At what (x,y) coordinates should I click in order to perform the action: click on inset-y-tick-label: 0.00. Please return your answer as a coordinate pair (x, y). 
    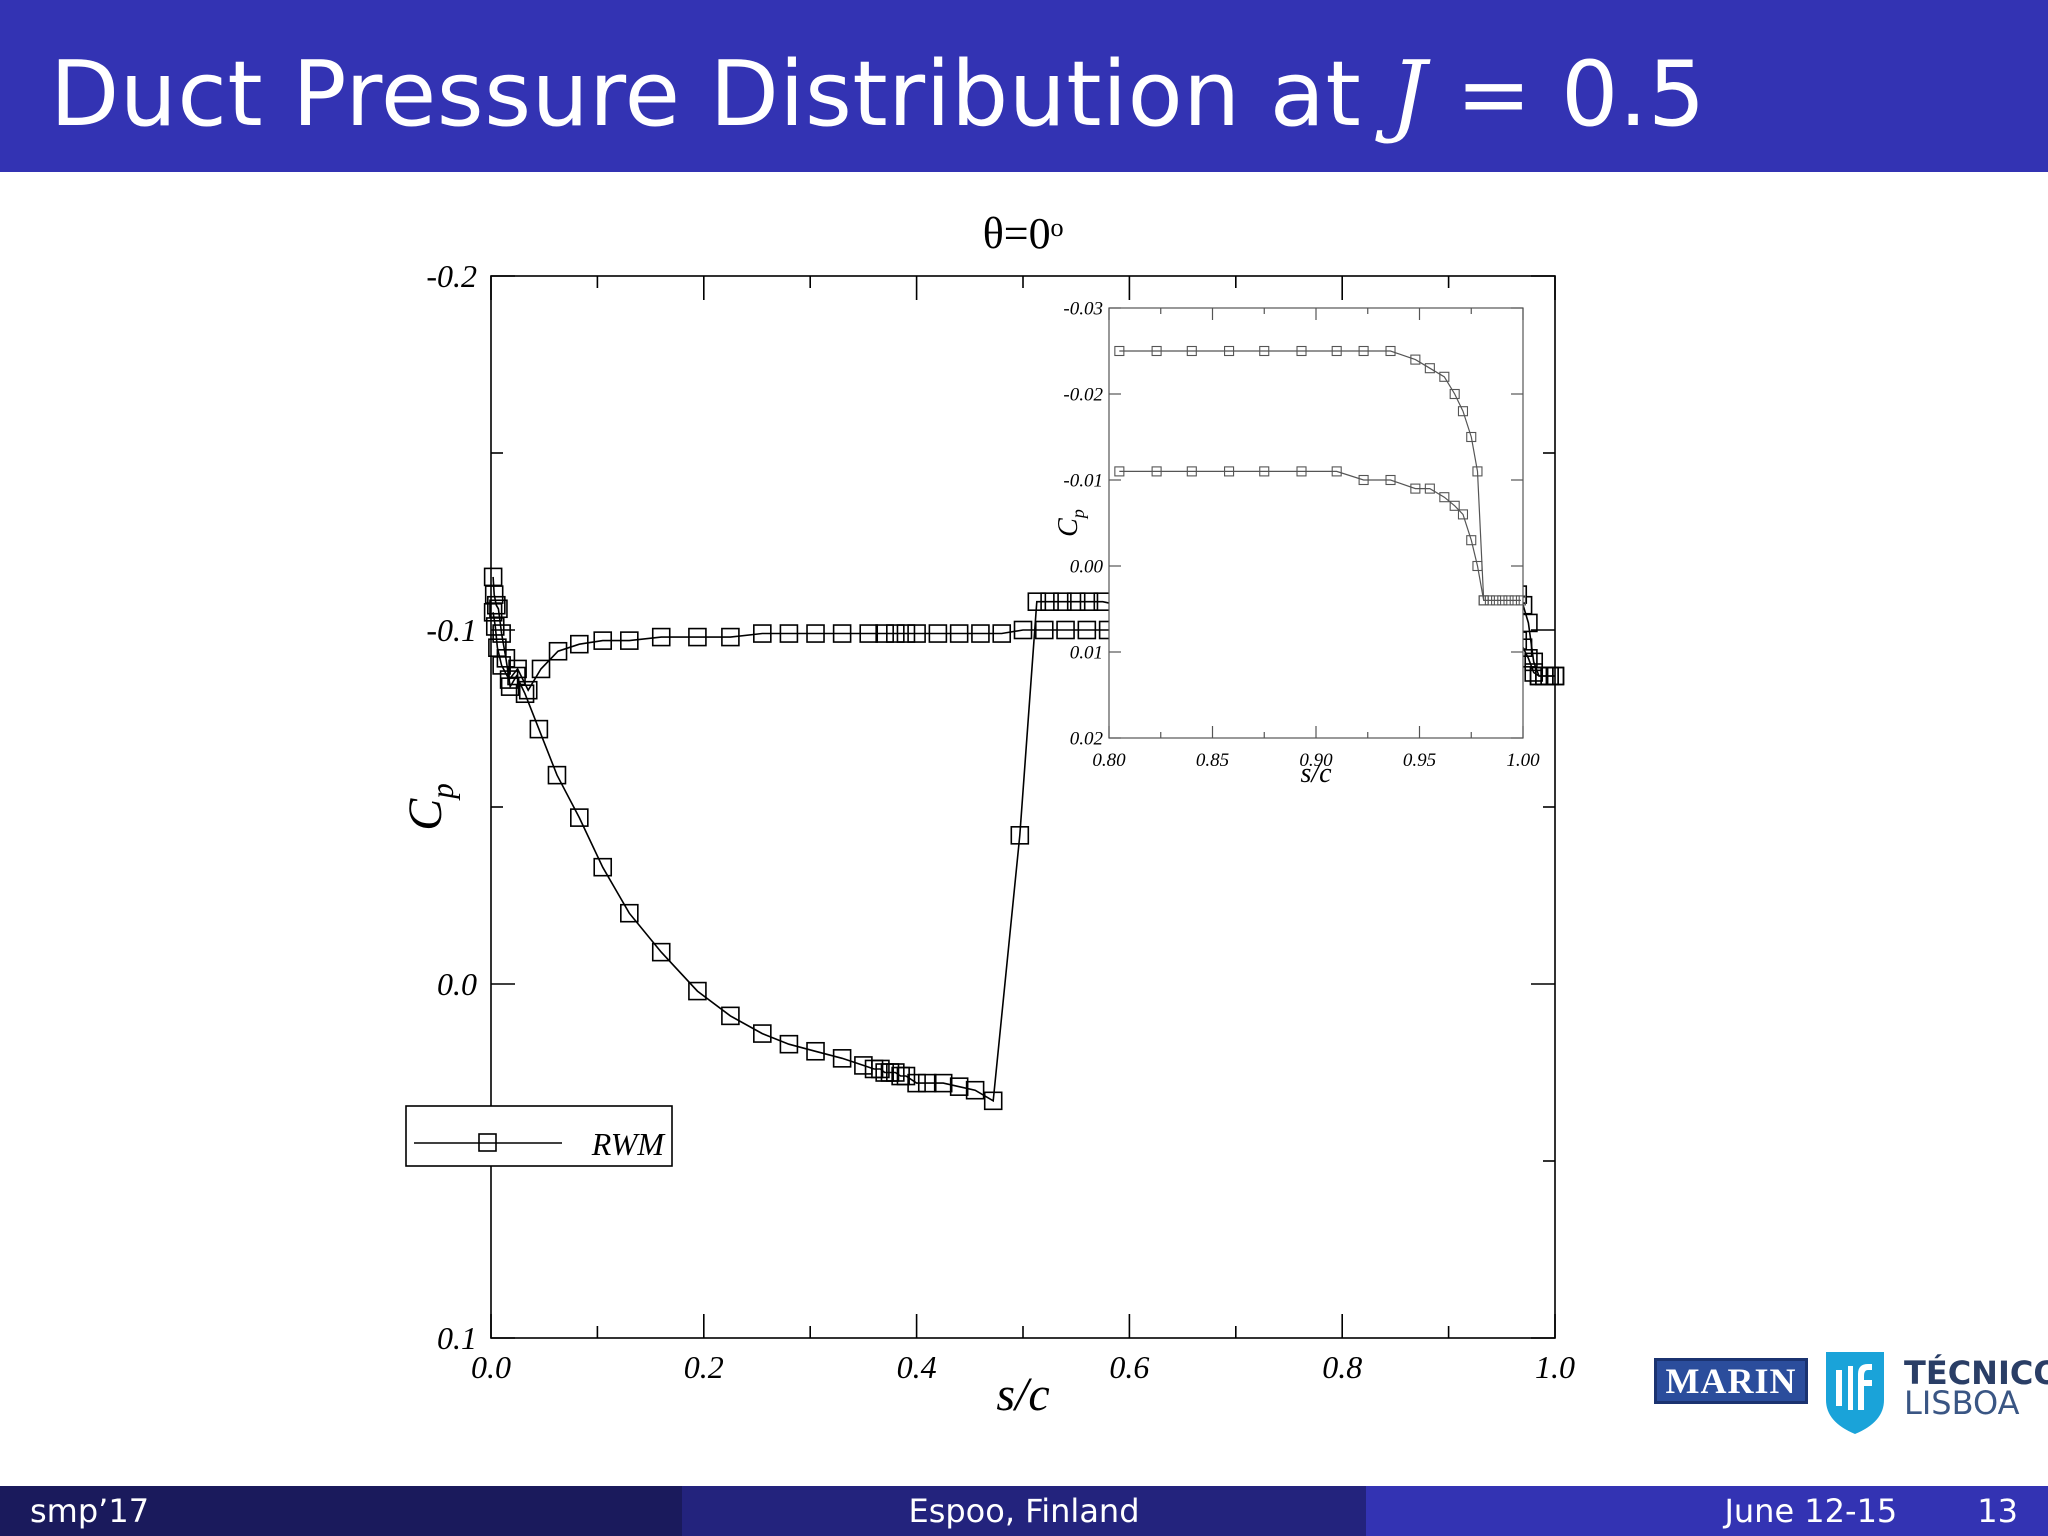
    Looking at the image, I should click on (1087, 567).